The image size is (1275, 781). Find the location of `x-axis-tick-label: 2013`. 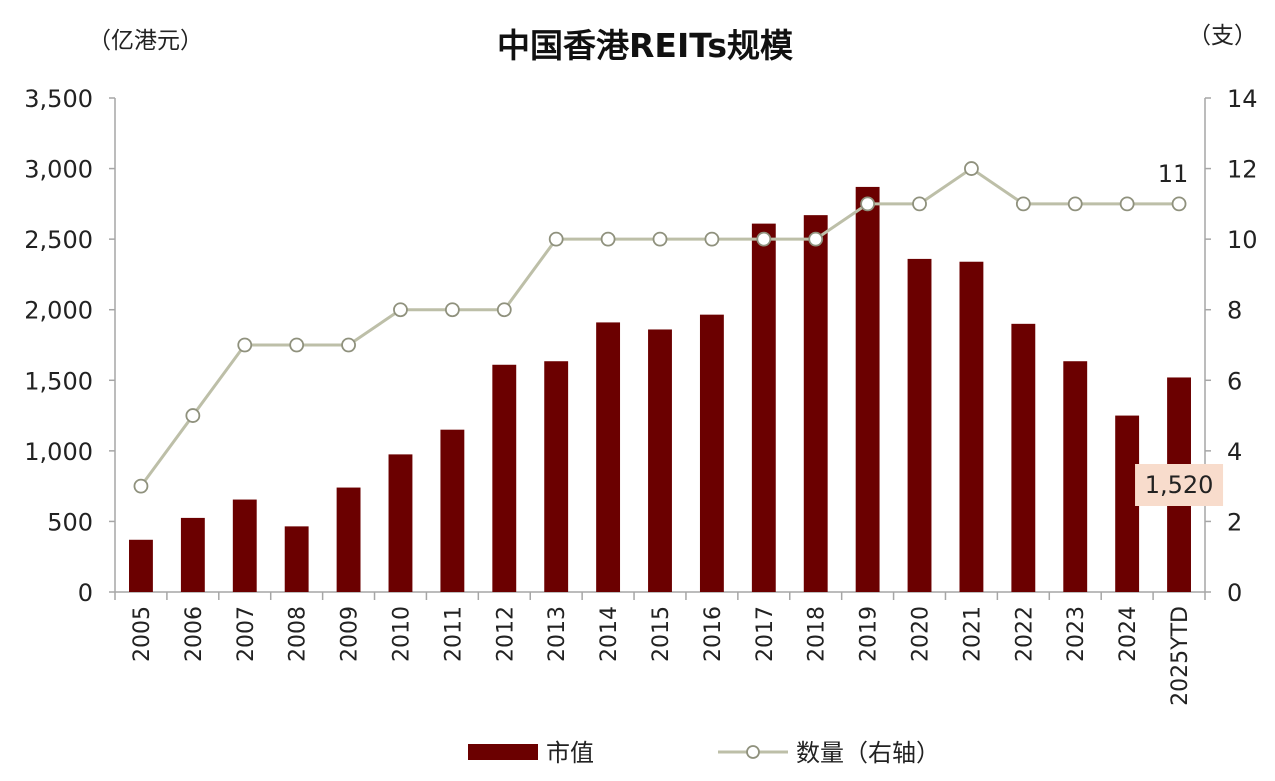

x-axis-tick-label: 2013 is located at coordinates (557, 634).